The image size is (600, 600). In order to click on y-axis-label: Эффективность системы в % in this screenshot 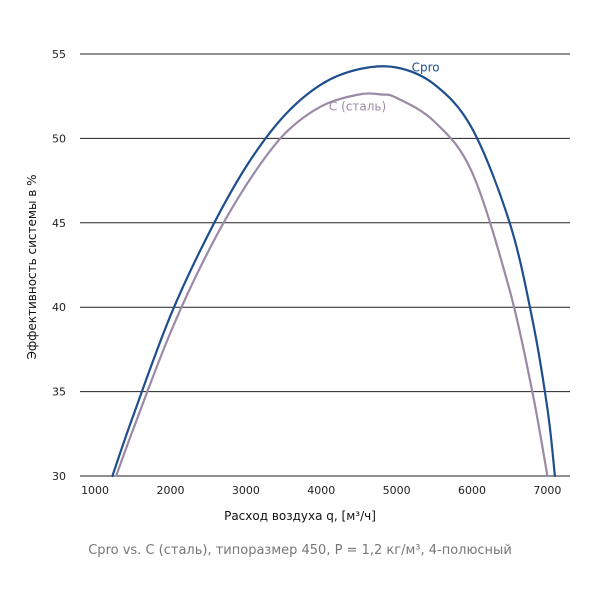, I will do `click(32, 267)`.